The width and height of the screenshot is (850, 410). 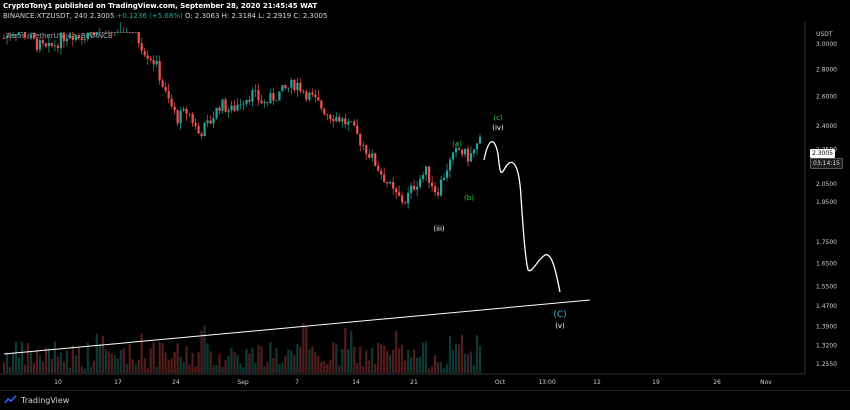 I want to click on wave-label-c-small: (c), so click(x=498, y=118).